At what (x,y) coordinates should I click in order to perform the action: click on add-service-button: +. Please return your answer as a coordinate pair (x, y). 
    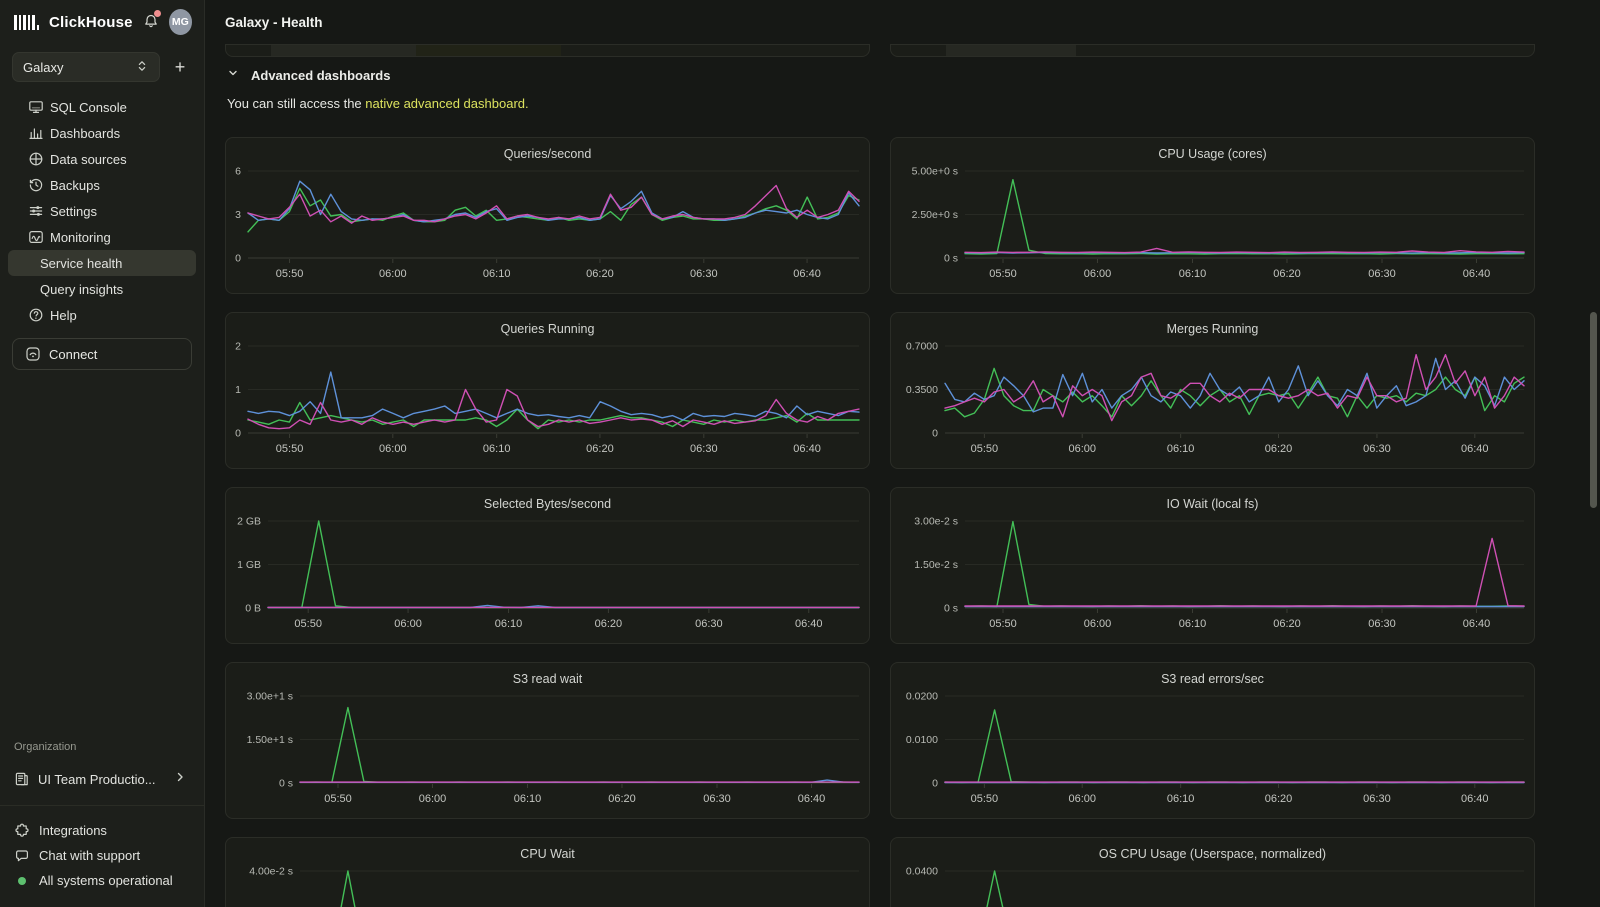
    Looking at the image, I should click on (180, 67).